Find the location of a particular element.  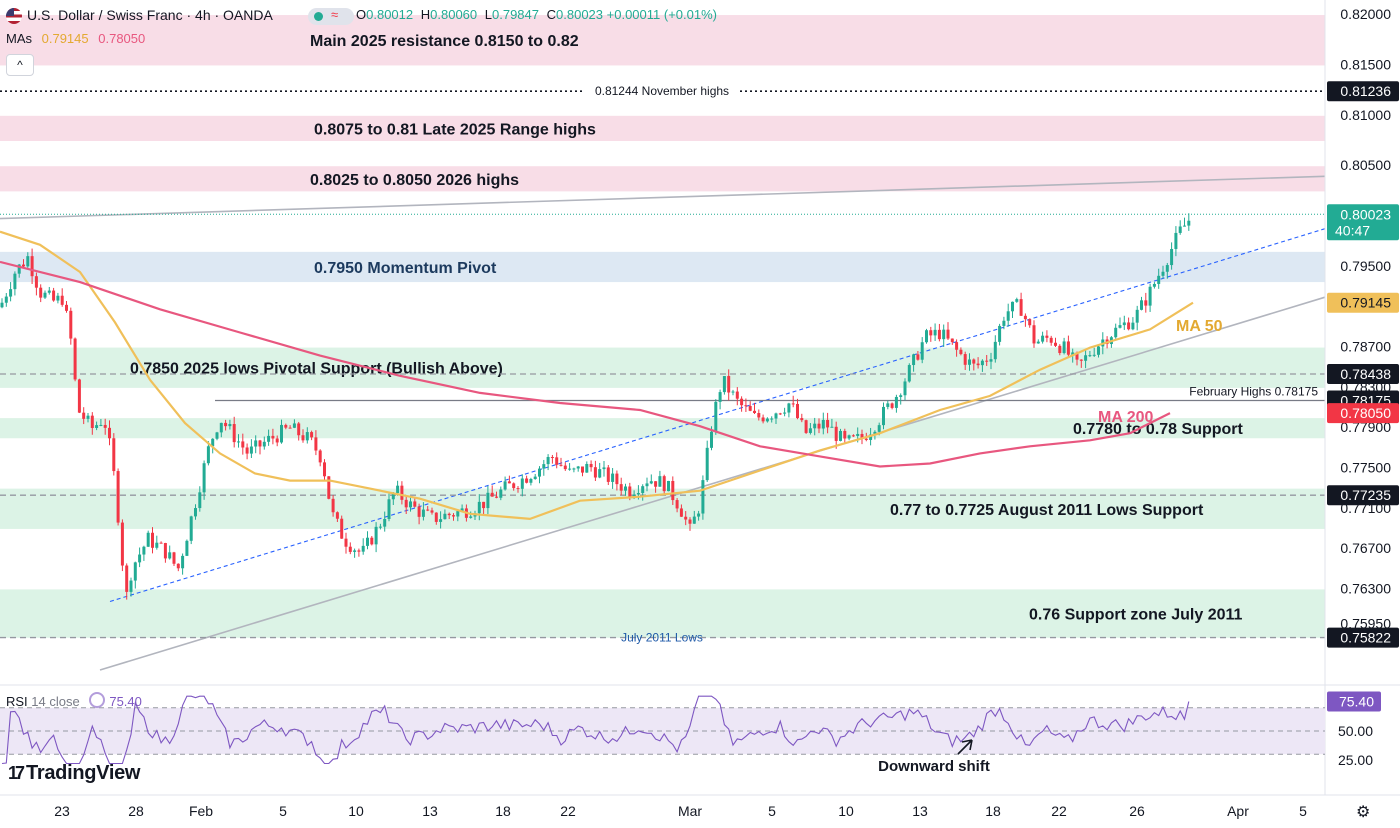

rsi-tick-label: 25.00 is located at coordinates (1355, 760).